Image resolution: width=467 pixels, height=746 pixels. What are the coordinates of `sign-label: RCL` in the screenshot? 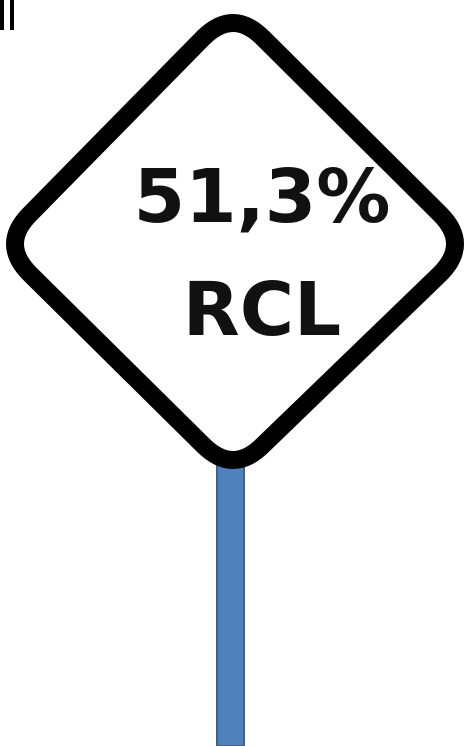 It's located at (262, 310).